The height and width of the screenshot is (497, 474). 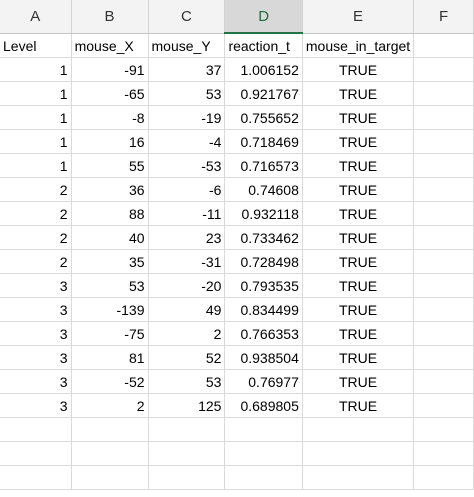 I want to click on cell-reaction-t: 0.76977, so click(x=263, y=381).